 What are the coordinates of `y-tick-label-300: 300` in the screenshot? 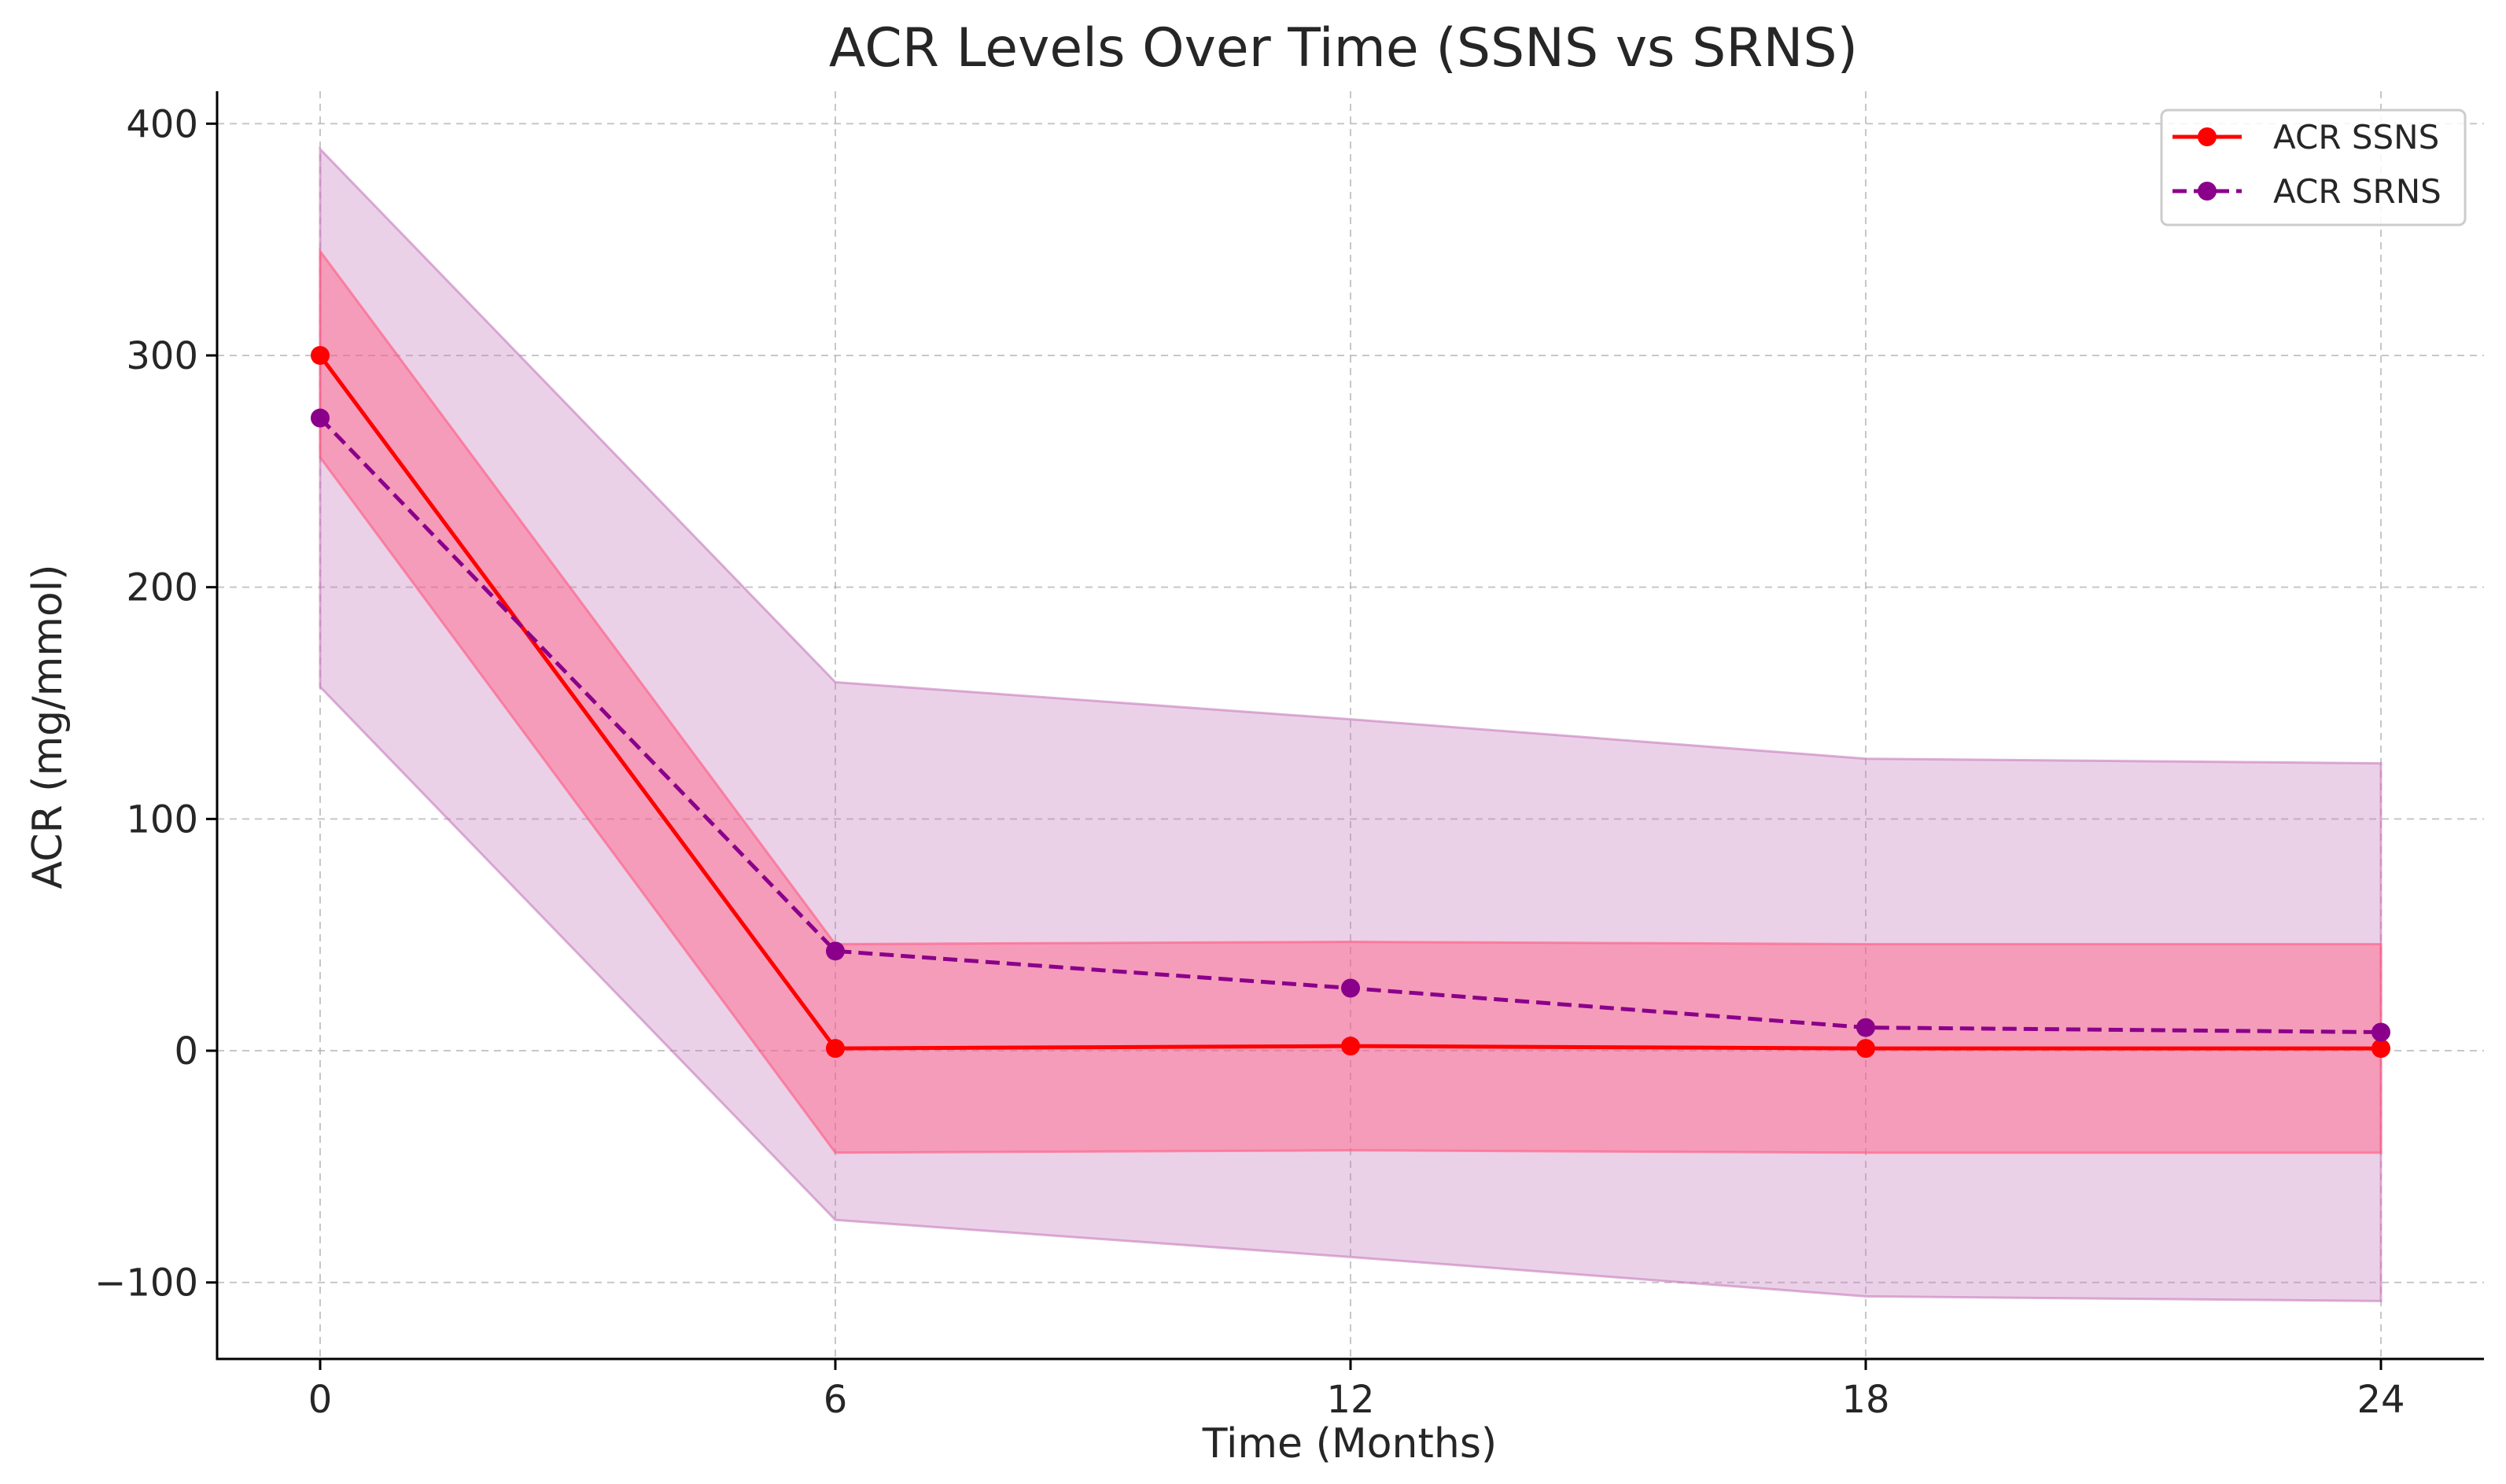 It's located at (162, 356).